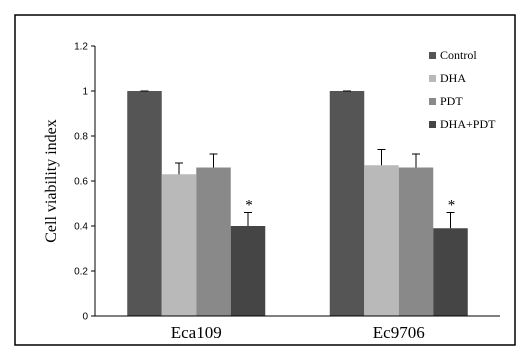 The image size is (531, 361). What do you see at coordinates (416, 241) in the screenshot?
I see `bar-pdt-ec9706` at bounding box center [416, 241].